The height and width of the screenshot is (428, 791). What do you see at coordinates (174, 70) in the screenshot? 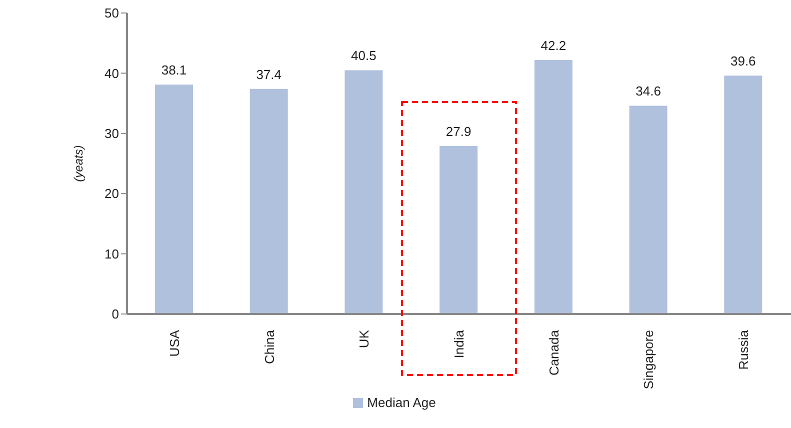
I see `data-label: 38.1` at bounding box center [174, 70].